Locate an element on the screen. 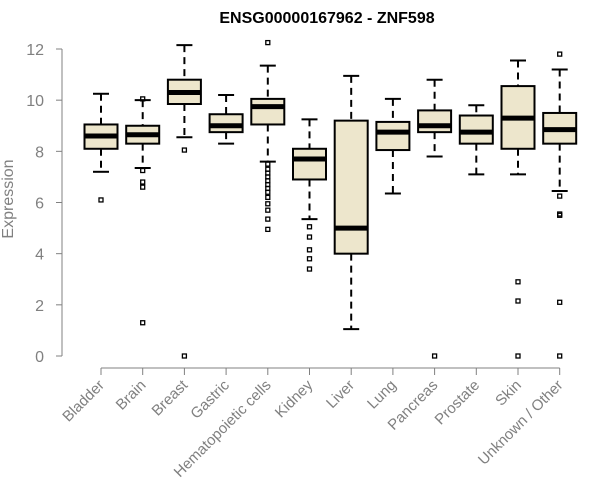  y-tick-label: 10 is located at coordinates (35, 101).